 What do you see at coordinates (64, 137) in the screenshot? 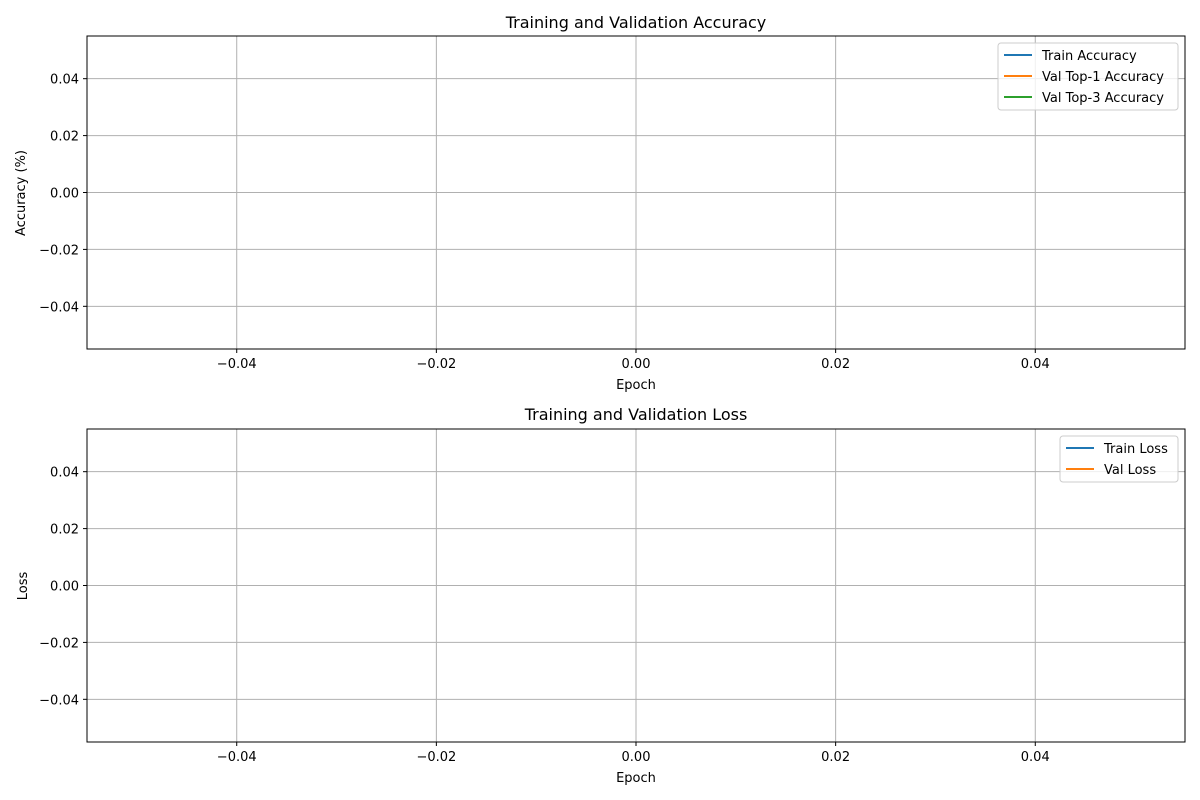
I see `accuracy-y-tick-label: 0.02` at bounding box center [64, 137].